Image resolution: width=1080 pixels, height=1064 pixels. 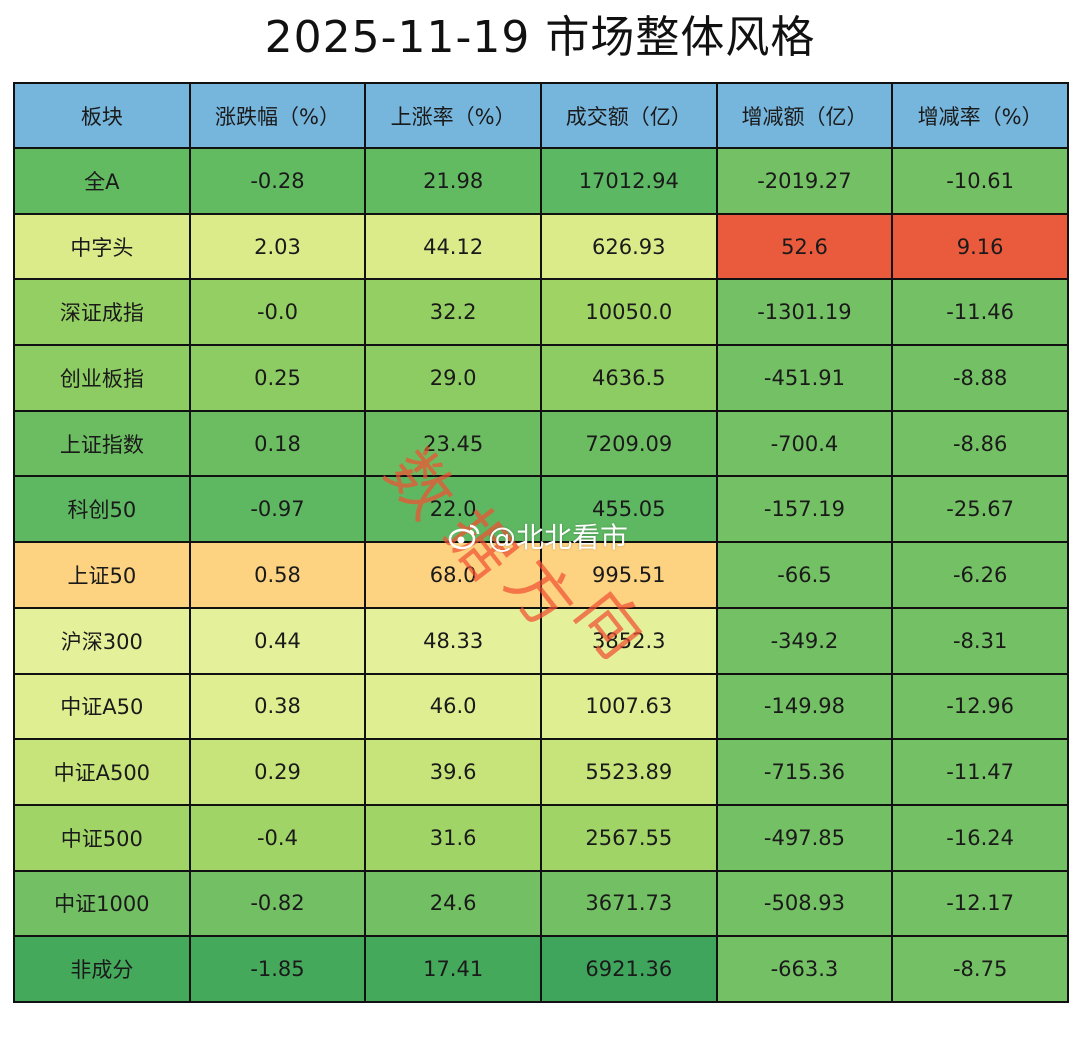 What do you see at coordinates (628, 378) in the screenshot?
I see `value-cell: 4636.5` at bounding box center [628, 378].